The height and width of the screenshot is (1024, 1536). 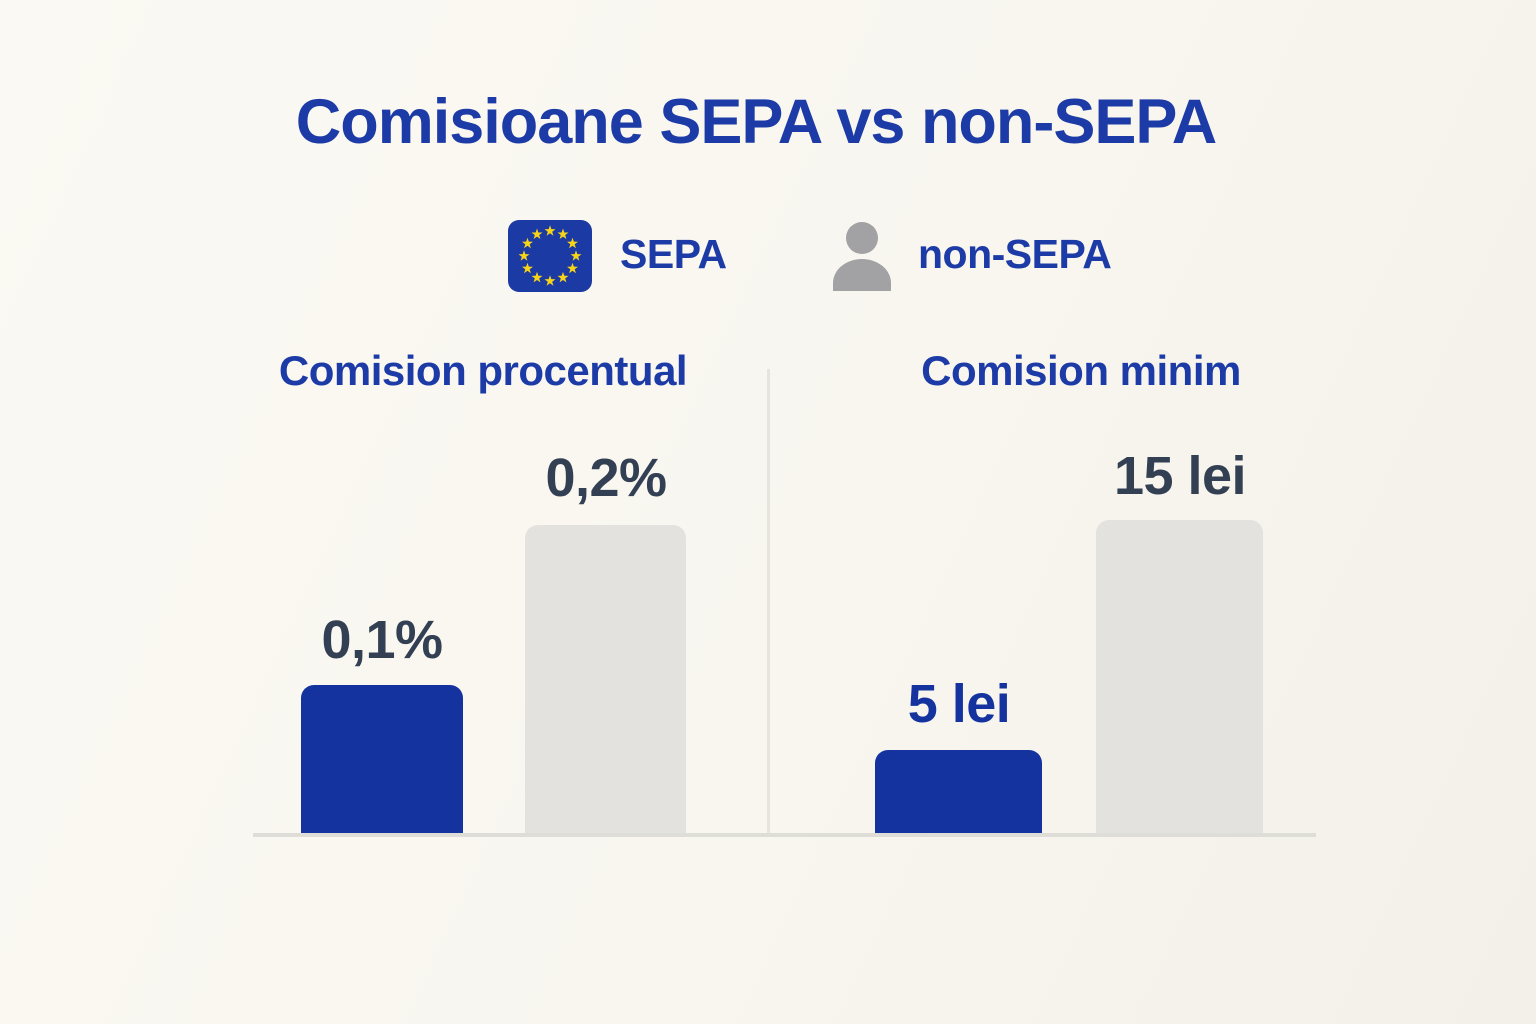 I want to click on bar-nonsepa-procentual, so click(x=605, y=679).